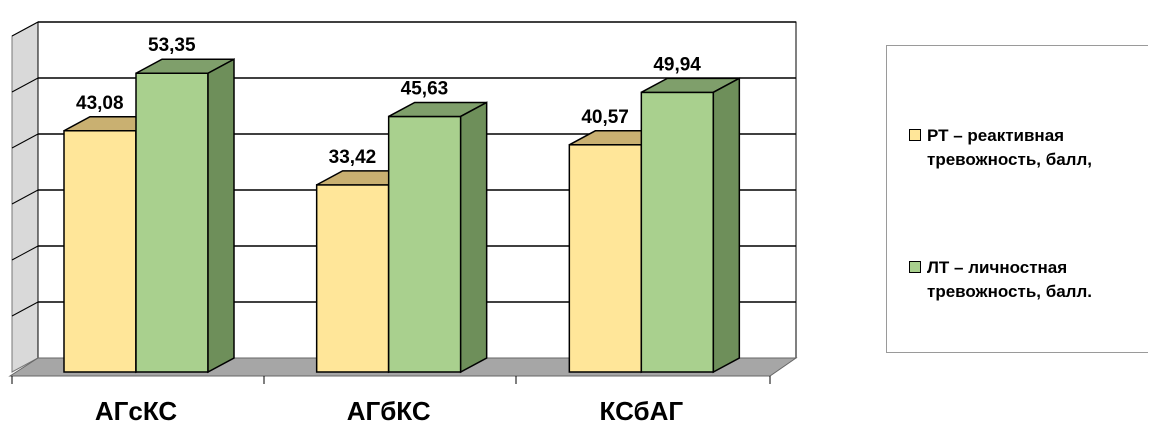 This screenshot has height=430, width=1149. I want to click on category-label: АГбКС, so click(389, 411).